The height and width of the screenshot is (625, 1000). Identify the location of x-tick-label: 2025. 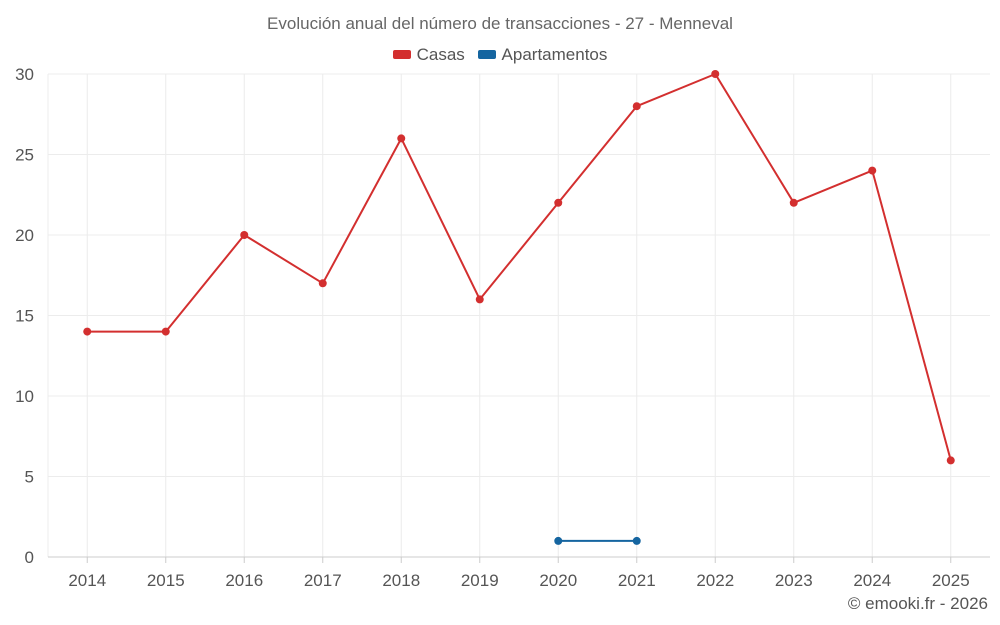
(951, 580).